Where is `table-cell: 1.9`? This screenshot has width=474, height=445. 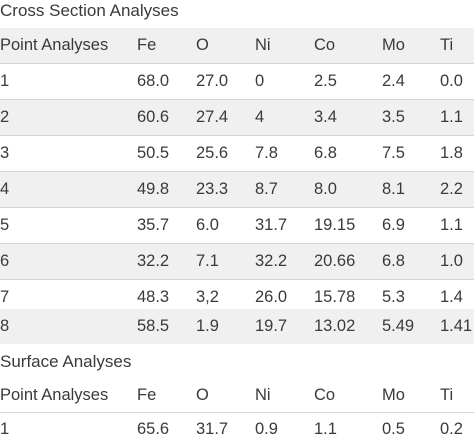
table-cell: 1.9 is located at coordinates (207, 326).